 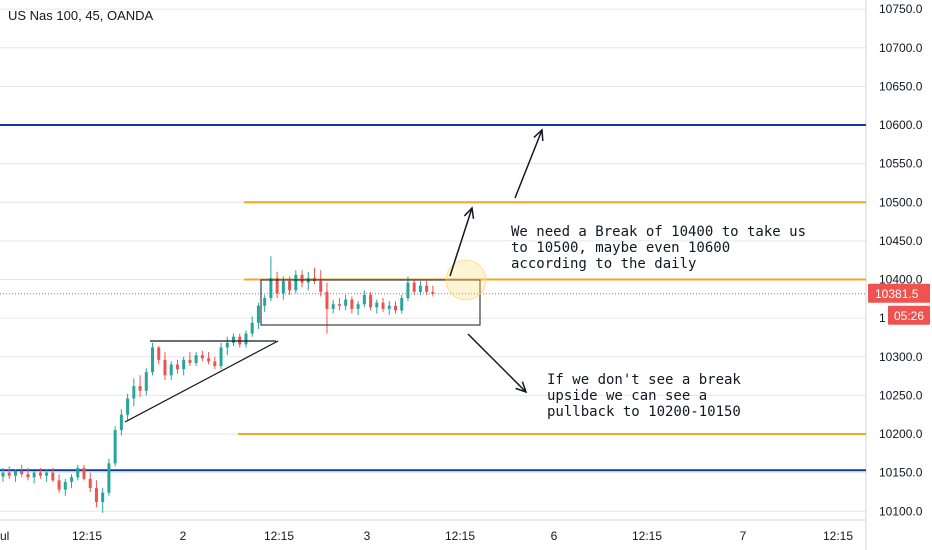 What do you see at coordinates (367, 536) in the screenshot?
I see `x-tick-label: 3` at bounding box center [367, 536].